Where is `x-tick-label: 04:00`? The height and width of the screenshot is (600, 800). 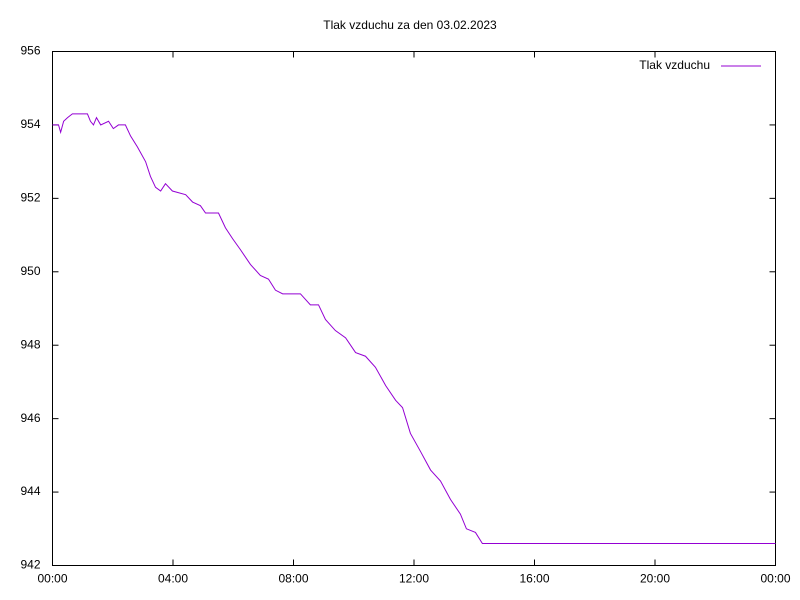 x-tick-label: 04:00 is located at coordinates (173, 579).